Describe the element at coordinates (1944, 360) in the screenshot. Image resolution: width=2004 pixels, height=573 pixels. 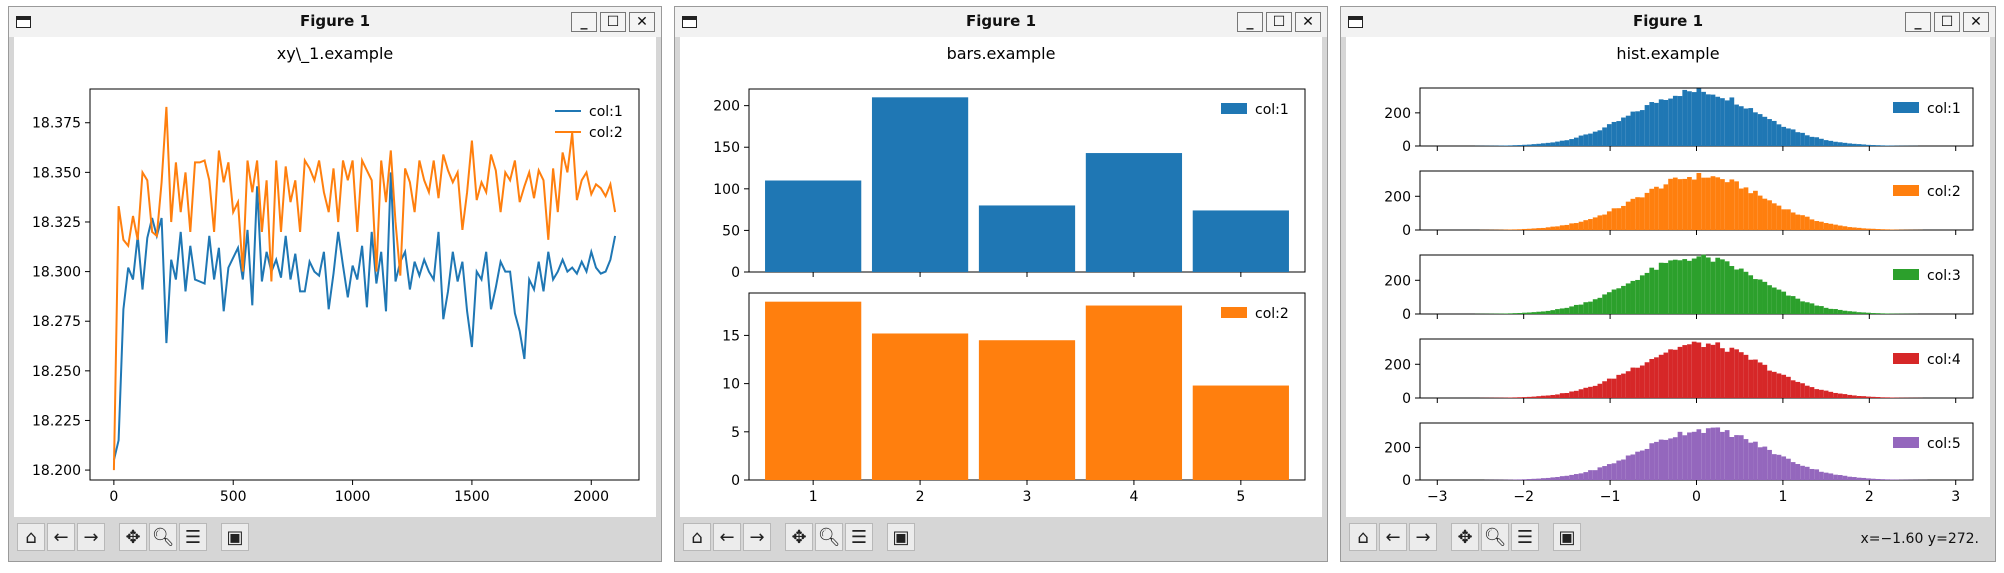
I see `legend-label: col:4` at that location.